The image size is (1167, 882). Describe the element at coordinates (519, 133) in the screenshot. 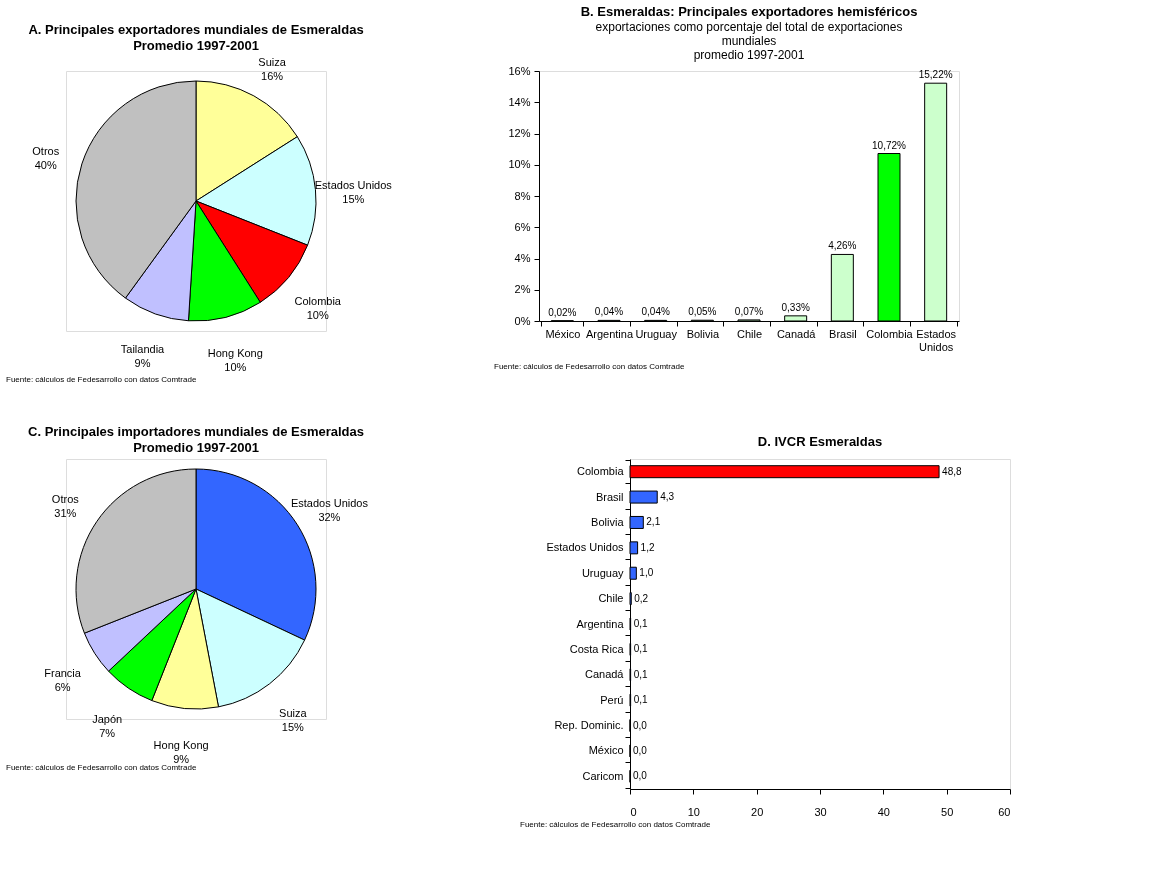

I see `y-tick-label: 12%` at that location.